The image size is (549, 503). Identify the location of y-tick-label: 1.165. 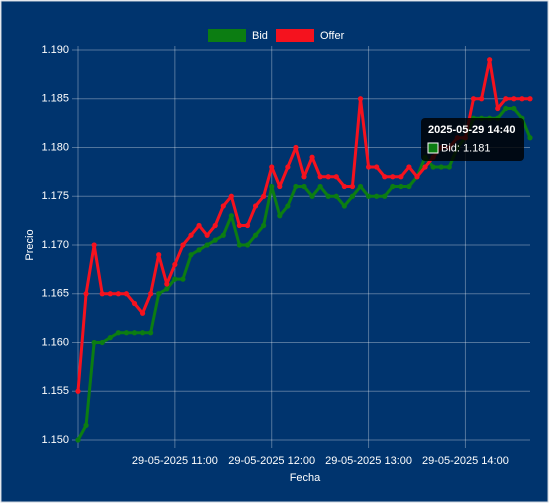
(55, 294).